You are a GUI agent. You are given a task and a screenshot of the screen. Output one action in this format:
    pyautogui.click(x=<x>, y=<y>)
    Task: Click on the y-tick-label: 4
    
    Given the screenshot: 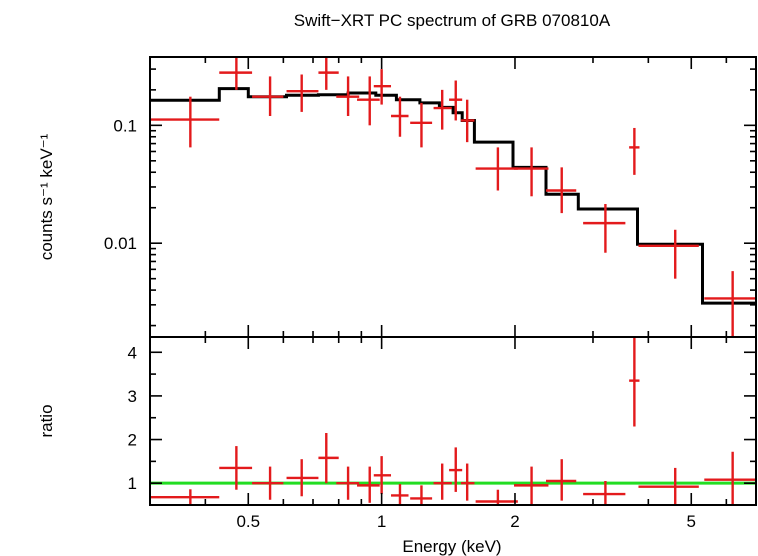 What is the action you would take?
    pyautogui.click(x=132, y=352)
    